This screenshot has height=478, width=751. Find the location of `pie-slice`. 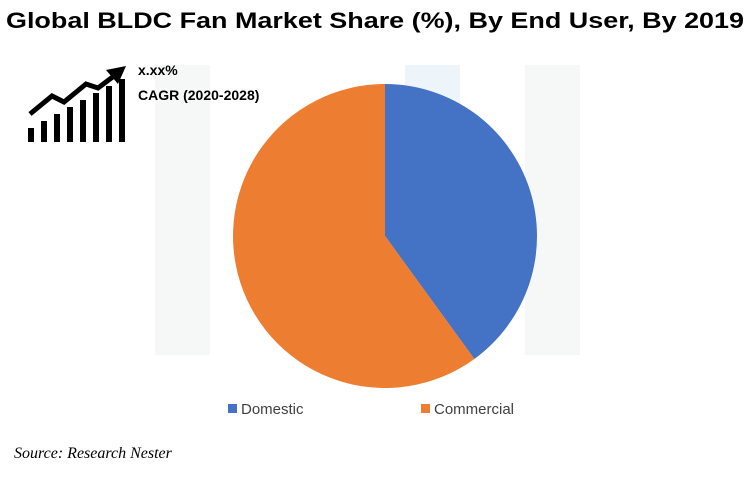

pie-slice is located at coordinates (461, 221).